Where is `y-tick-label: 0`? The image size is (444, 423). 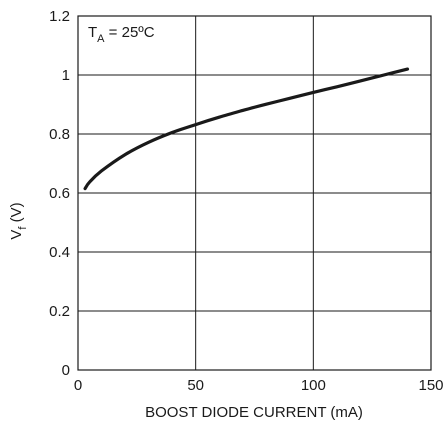 y-tick-label: 0 is located at coordinates (66, 370).